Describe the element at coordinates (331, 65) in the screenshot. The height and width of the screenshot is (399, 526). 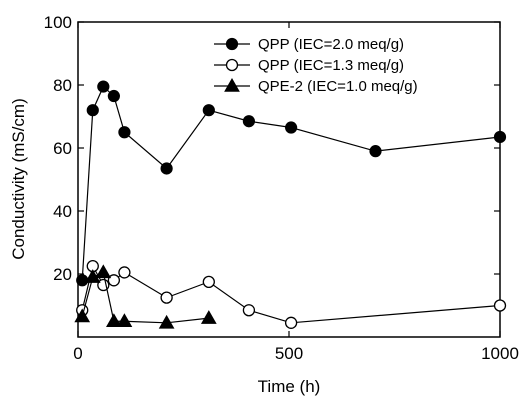
I see `legend-label: QPP (IEC=1.3 meq/g)` at that location.